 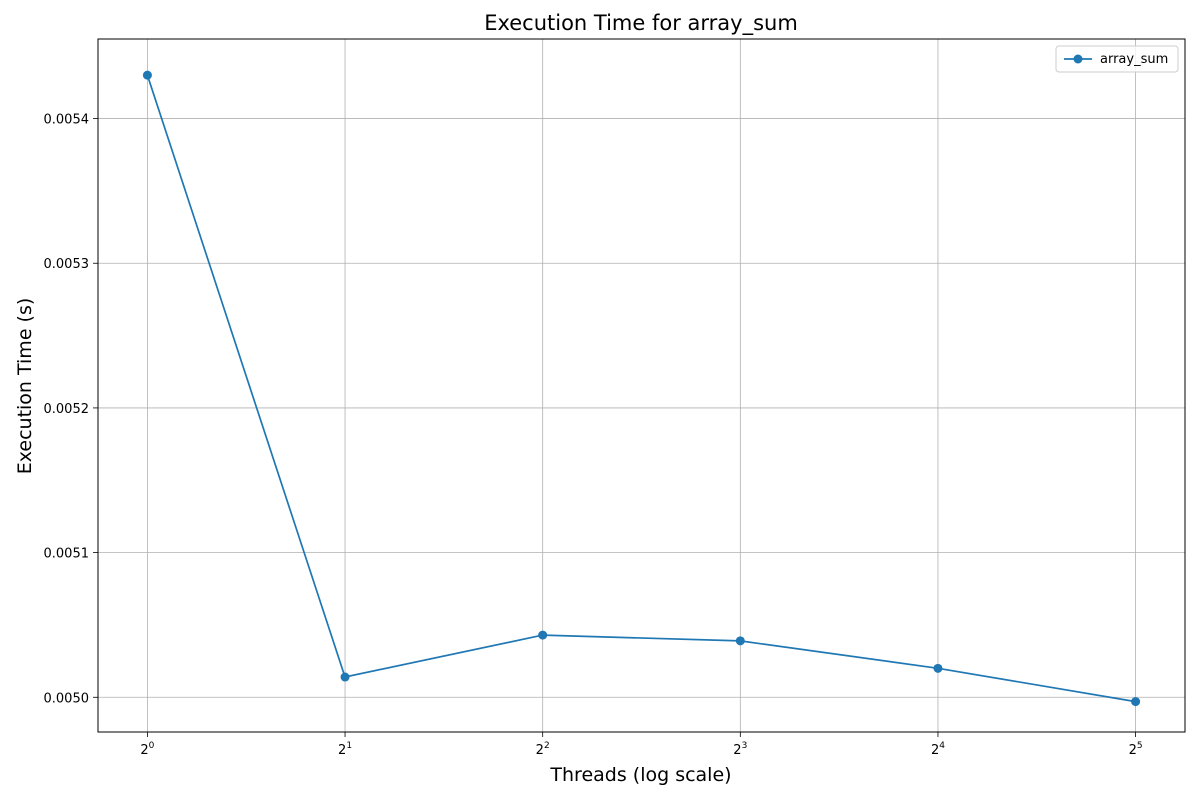 I want to click on y-tick-label: 0.0052, so click(x=67, y=409).